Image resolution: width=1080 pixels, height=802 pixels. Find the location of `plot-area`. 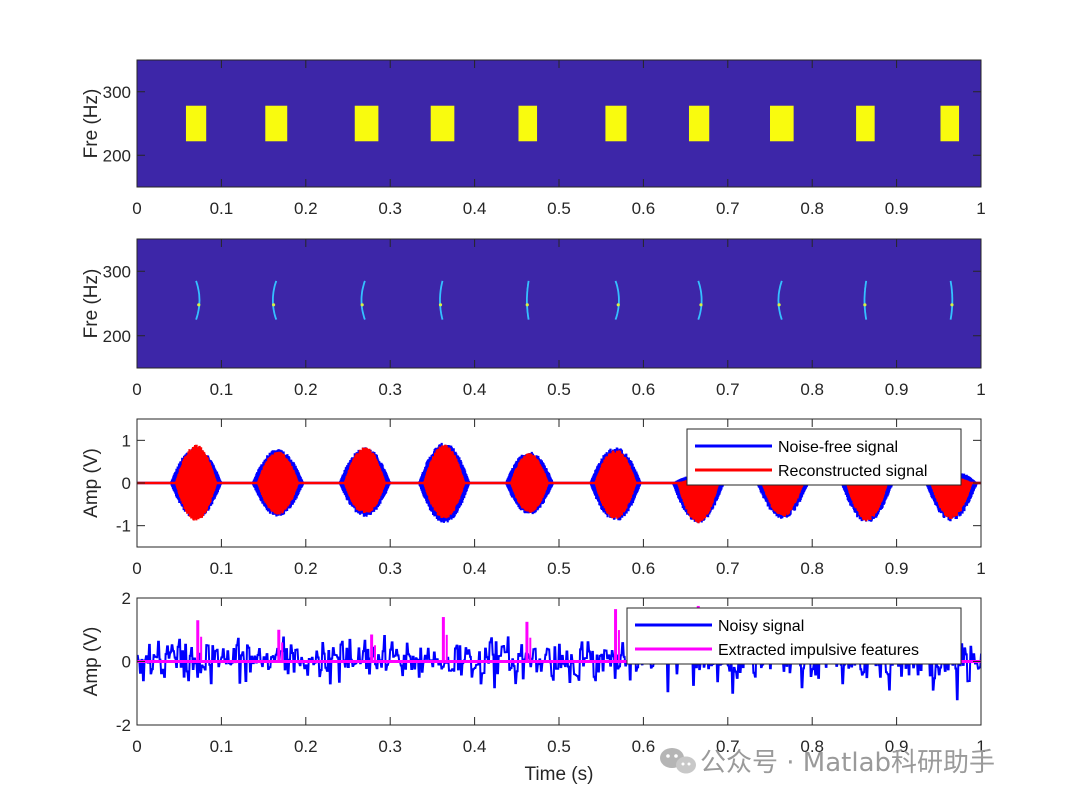

plot-area is located at coordinates (559, 123).